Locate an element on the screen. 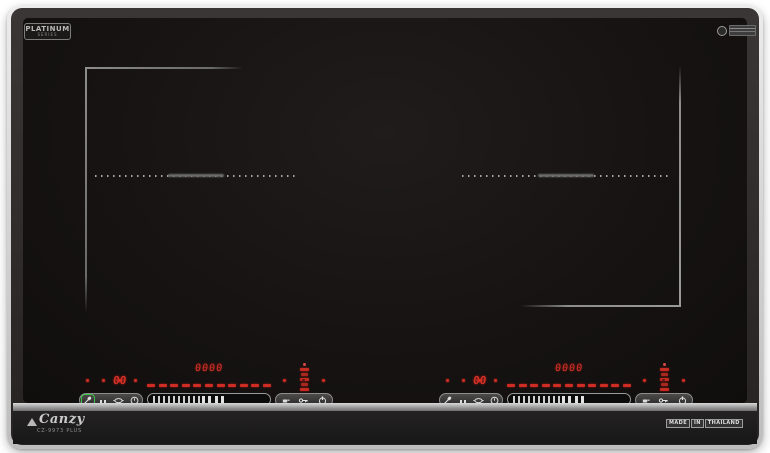 The height and width of the screenshot is (453, 770). left-zone-side-line is located at coordinates (86, 190).